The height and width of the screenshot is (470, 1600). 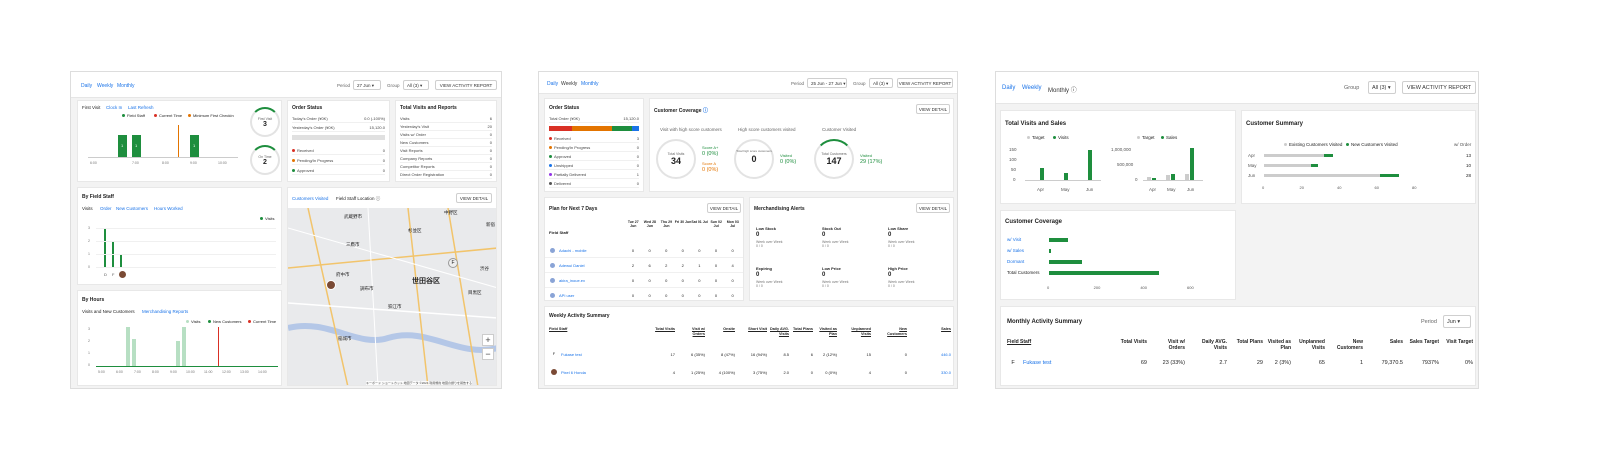 What do you see at coordinates (572, 265) in the screenshot?
I see `staff-name-link: Adewui Daniel` at bounding box center [572, 265].